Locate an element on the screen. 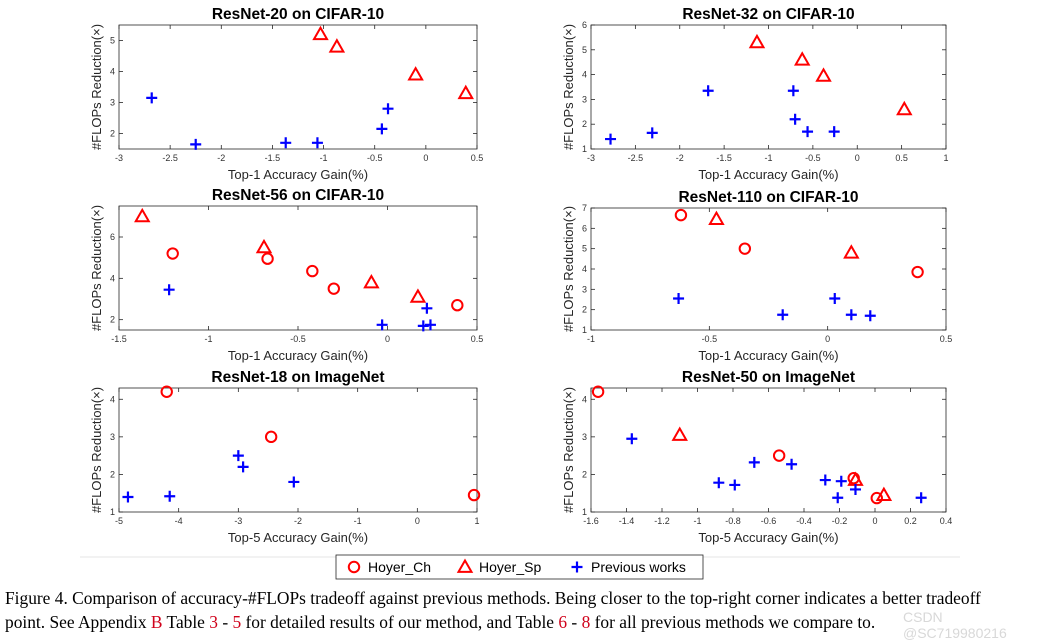  legend-label: Hoyer_Sp is located at coordinates (510, 567).